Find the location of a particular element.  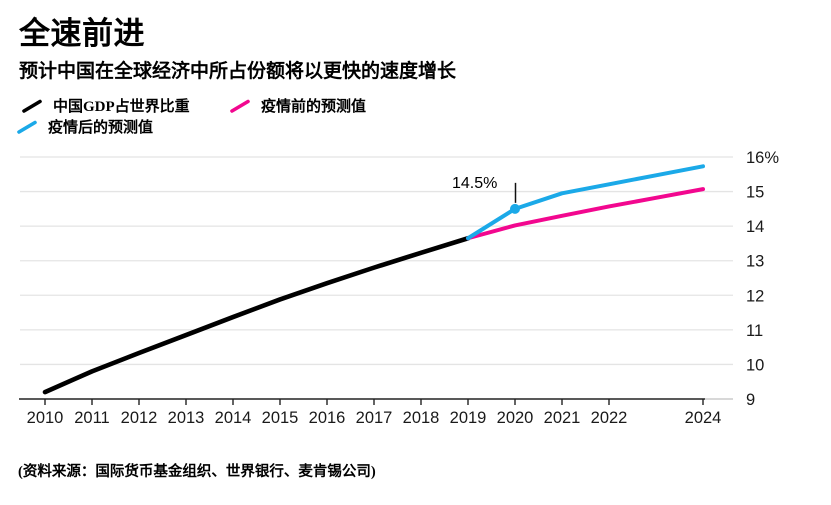

y-tick-label: 14 is located at coordinates (755, 227).